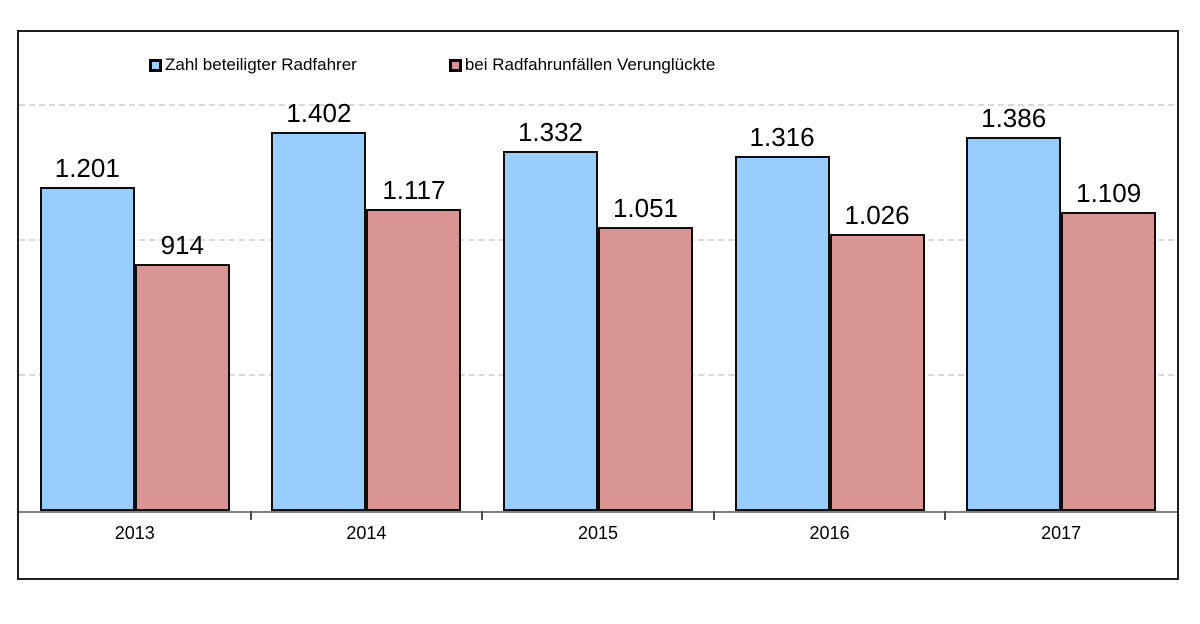  I want to click on barwrap: 1.201, so click(87, 331).